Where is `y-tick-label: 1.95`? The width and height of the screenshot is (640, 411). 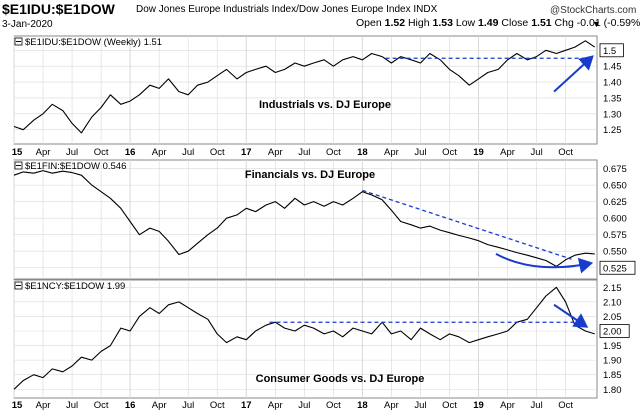
y-tick-label: 1.95 is located at coordinates (612, 346).